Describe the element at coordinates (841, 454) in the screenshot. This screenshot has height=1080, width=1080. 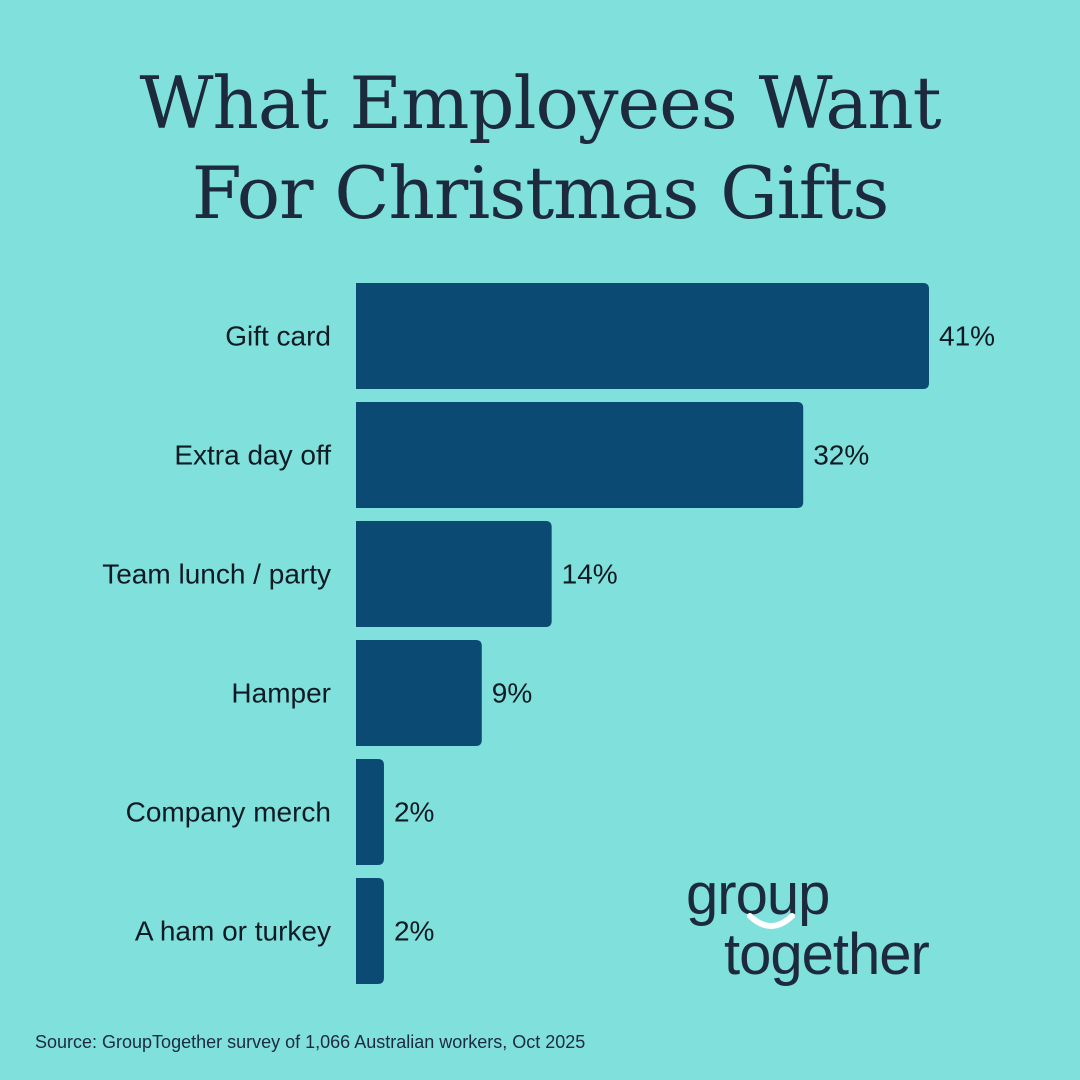
I see `value-label: 32%` at that location.